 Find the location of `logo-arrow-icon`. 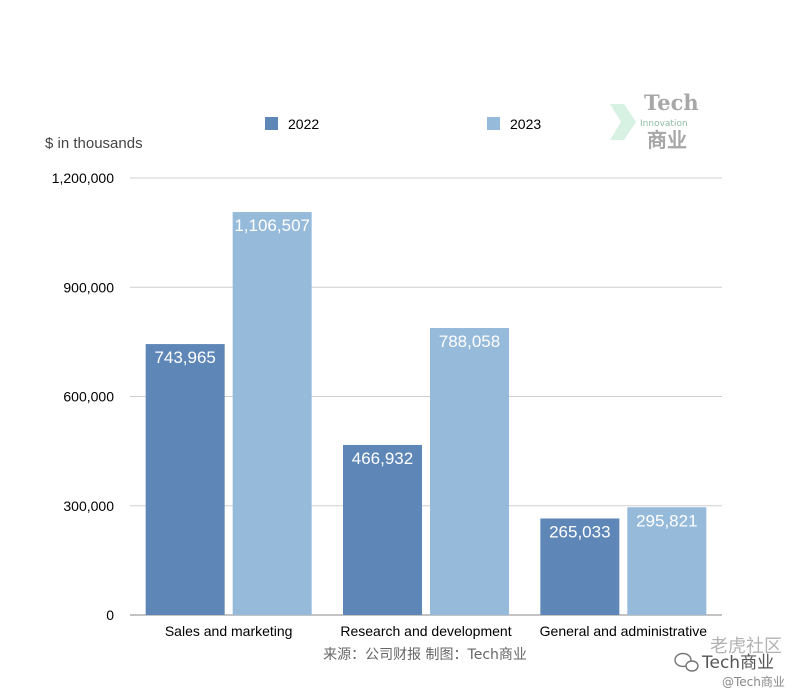

logo-arrow-icon is located at coordinates (623, 122).